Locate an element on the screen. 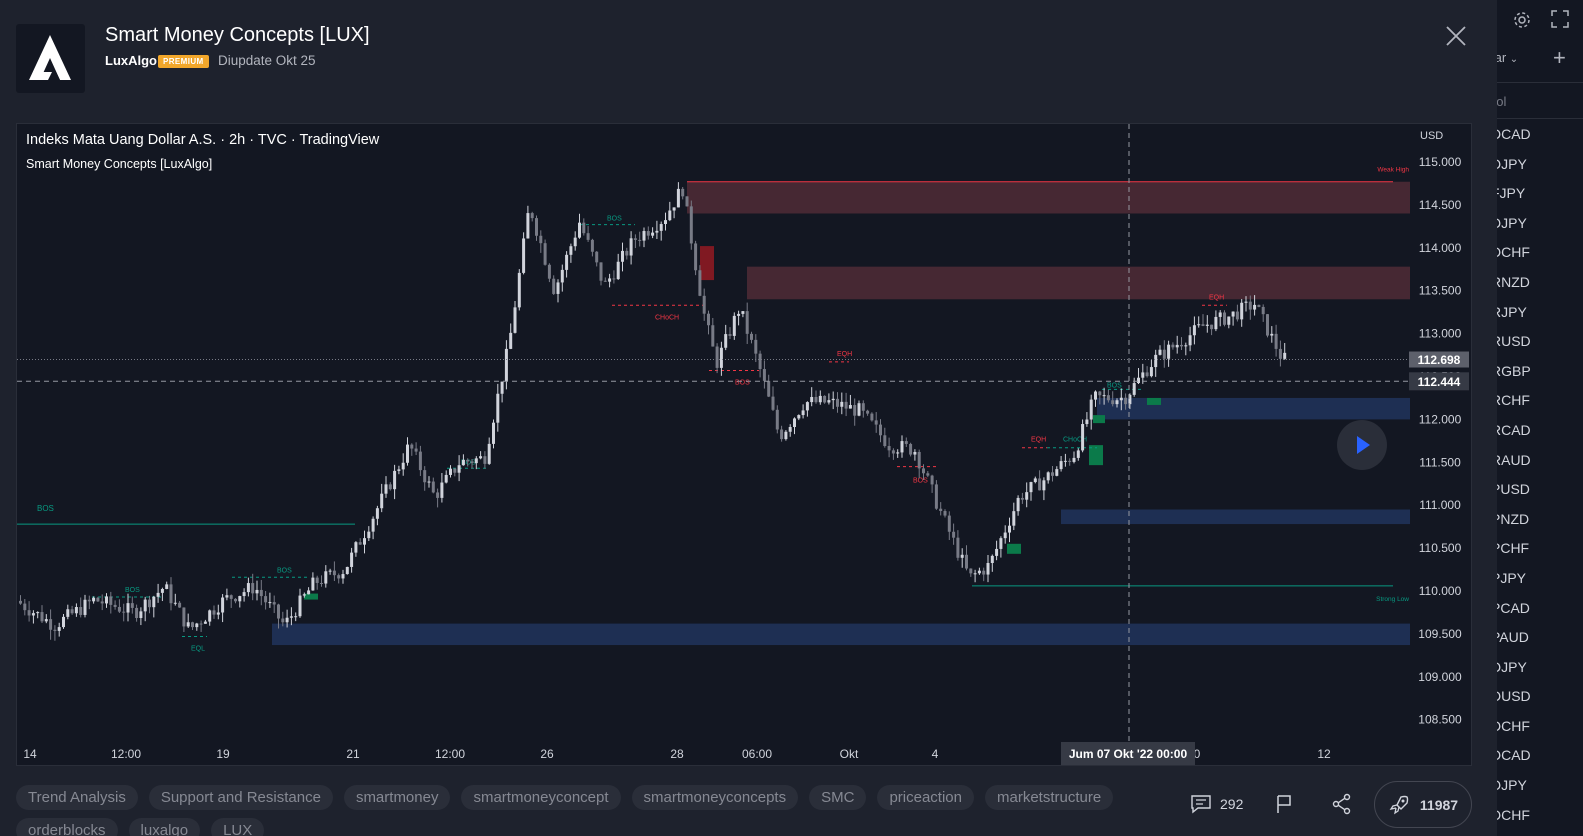 The image size is (1583, 836). time-tick-label: 14 is located at coordinates (30, 754).